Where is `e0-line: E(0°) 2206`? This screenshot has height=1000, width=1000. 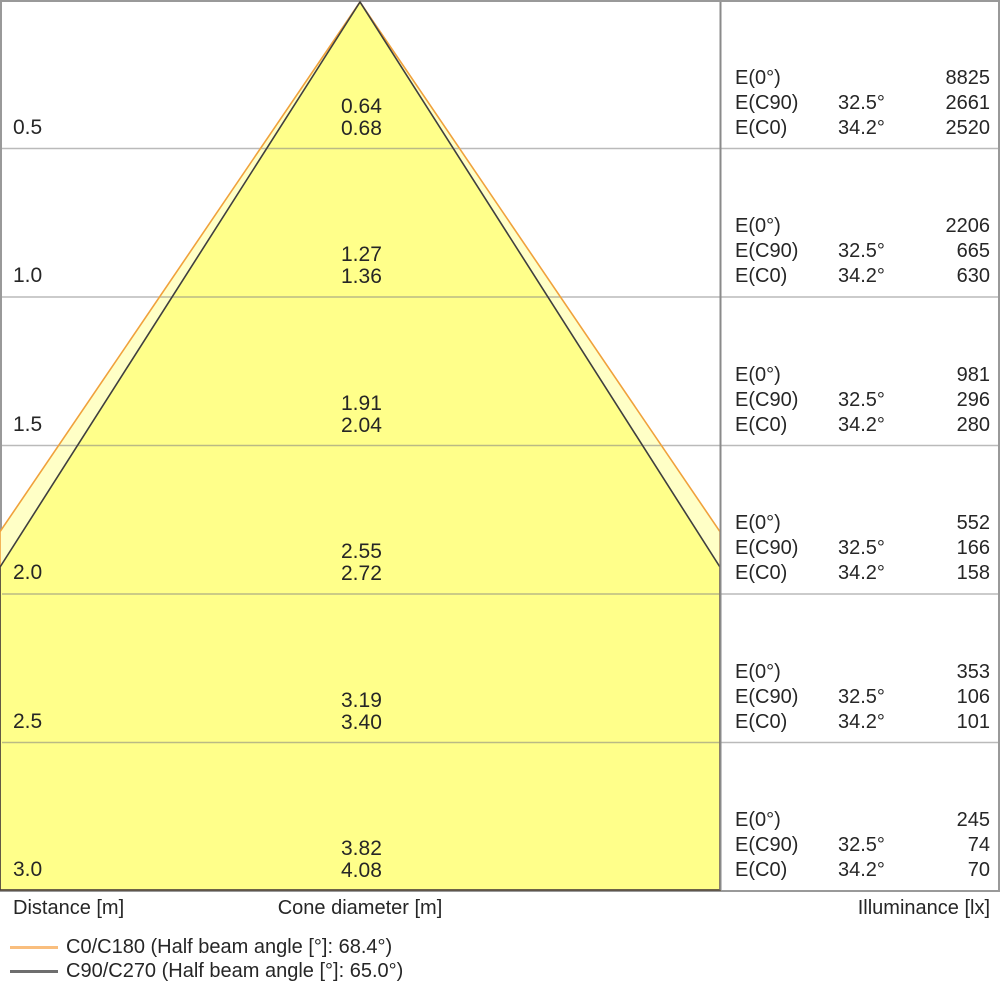 e0-line: E(0°) 2206 is located at coordinates (862, 226).